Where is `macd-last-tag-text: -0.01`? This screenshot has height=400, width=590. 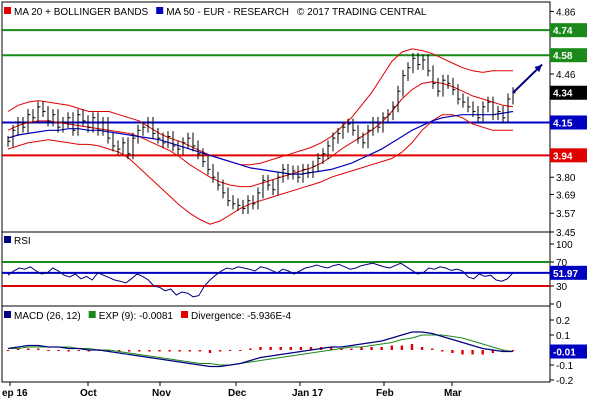 macd-last-tag-text: -0.01 is located at coordinates (564, 353).